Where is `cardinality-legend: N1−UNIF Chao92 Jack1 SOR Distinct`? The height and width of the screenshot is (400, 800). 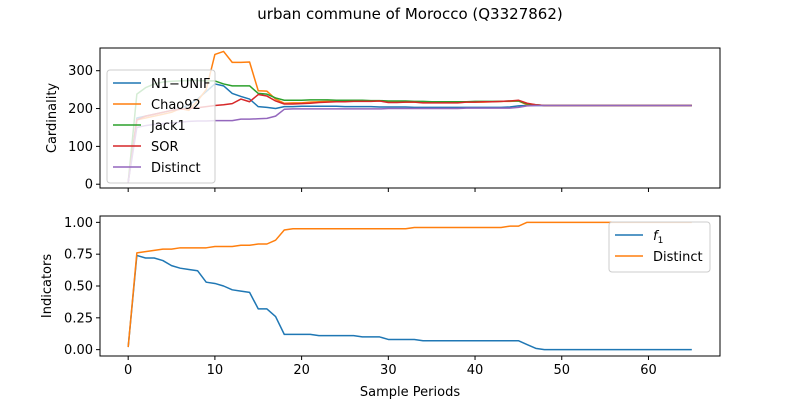
cardinality-legend: N1−UNIF Chao92 Jack1 SOR Distinct is located at coordinates (161, 126).